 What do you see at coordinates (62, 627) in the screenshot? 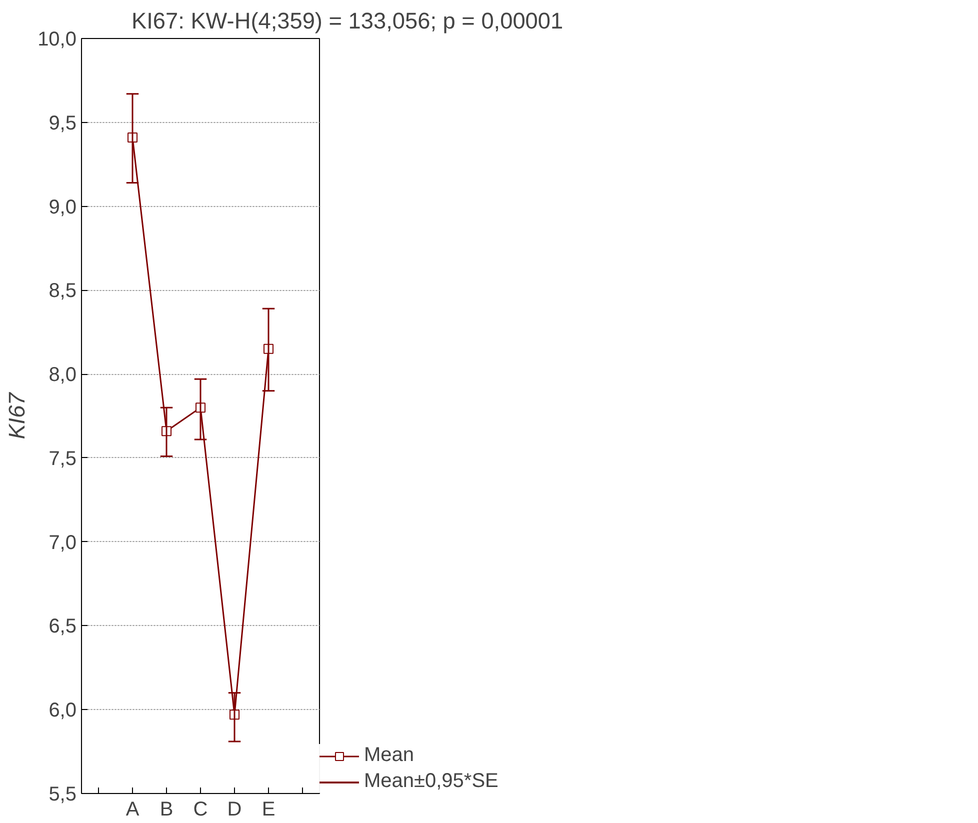
I see `y-tick-label: 6,5` at bounding box center [62, 627].